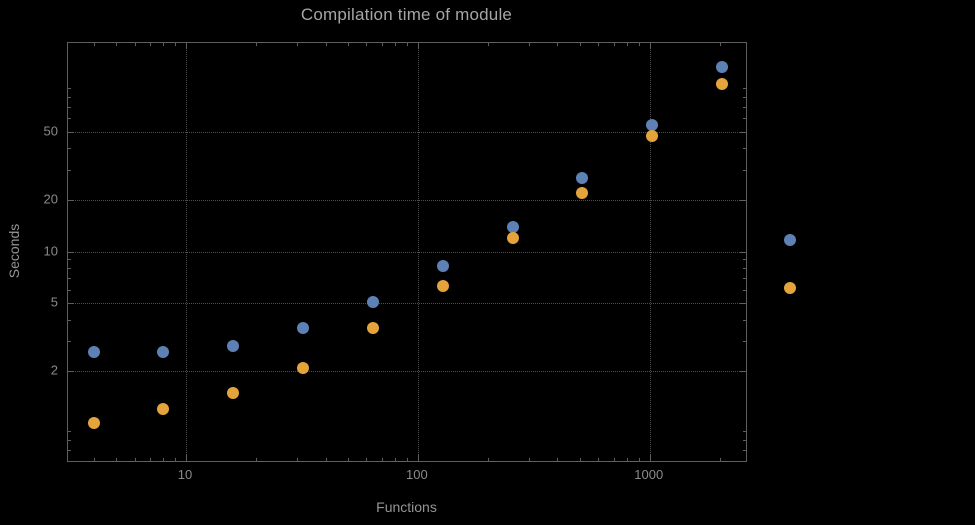 This screenshot has height=525, width=975. What do you see at coordinates (406, 507) in the screenshot?
I see `x-axis-label: Functions` at bounding box center [406, 507].